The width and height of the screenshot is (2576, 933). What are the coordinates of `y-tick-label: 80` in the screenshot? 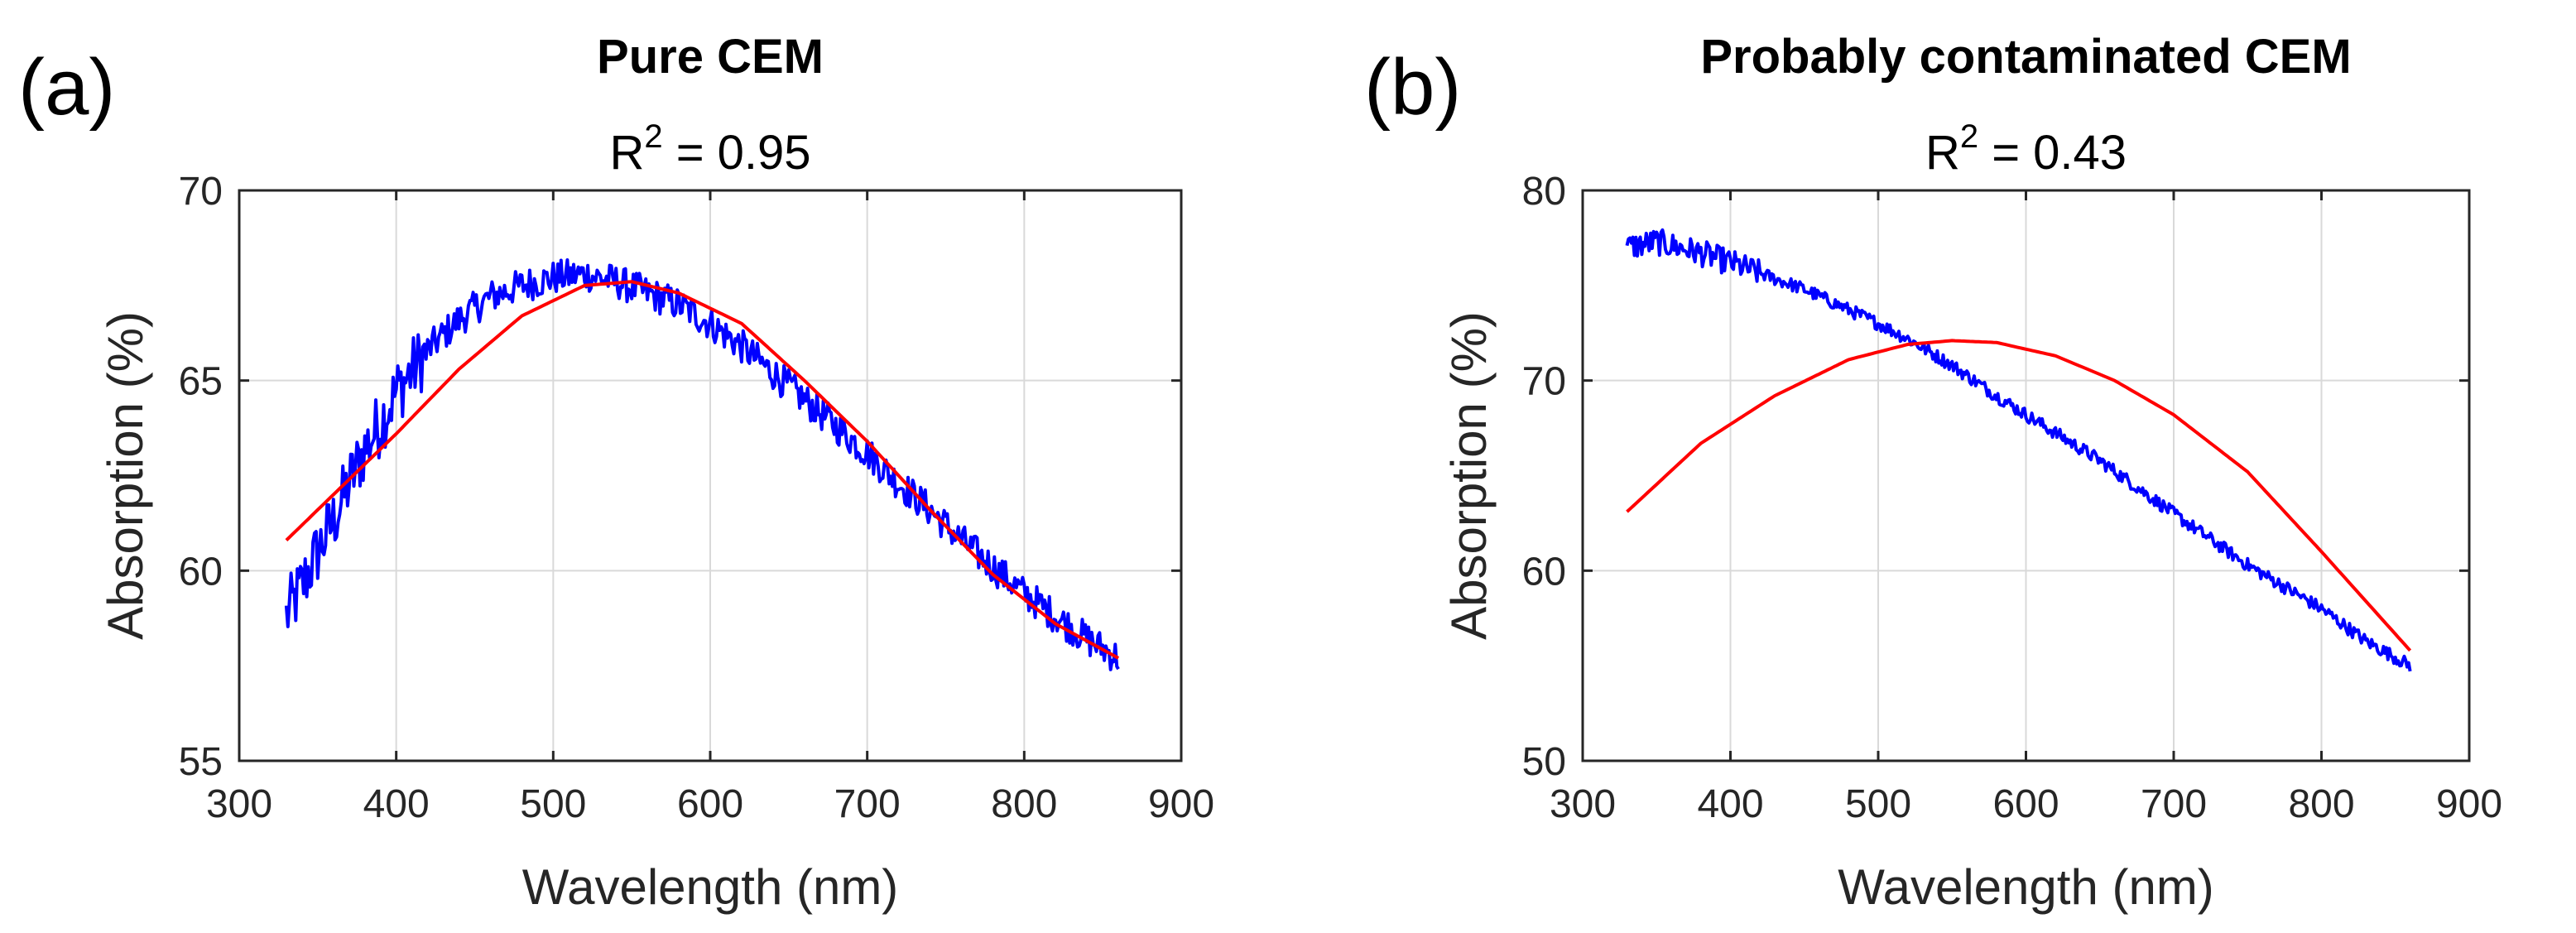 It's located at (1544, 192).